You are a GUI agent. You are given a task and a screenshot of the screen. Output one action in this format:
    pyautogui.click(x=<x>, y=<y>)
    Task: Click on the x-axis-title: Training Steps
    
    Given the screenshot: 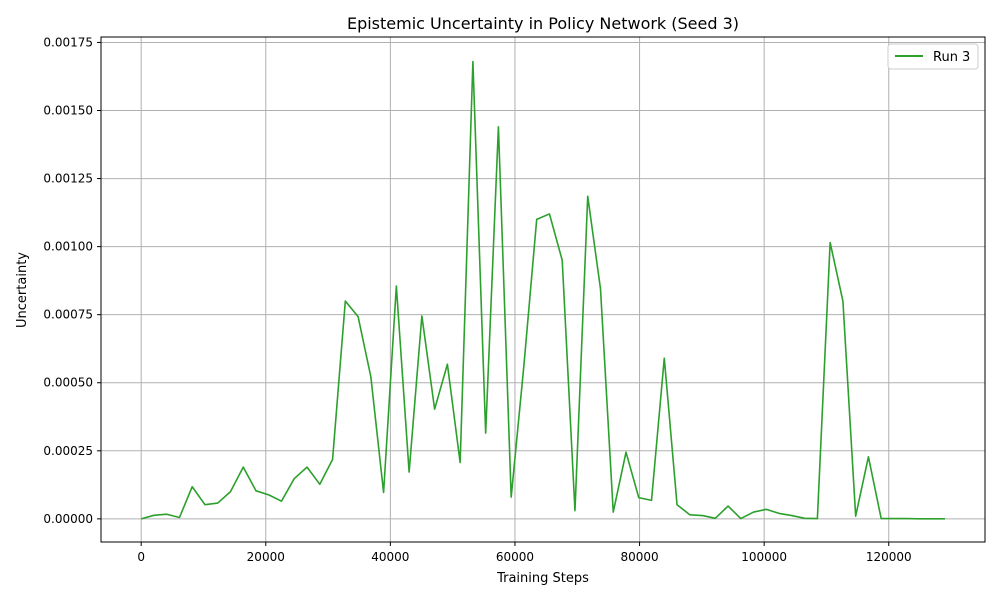 What is the action you would take?
    pyautogui.click(x=542, y=578)
    